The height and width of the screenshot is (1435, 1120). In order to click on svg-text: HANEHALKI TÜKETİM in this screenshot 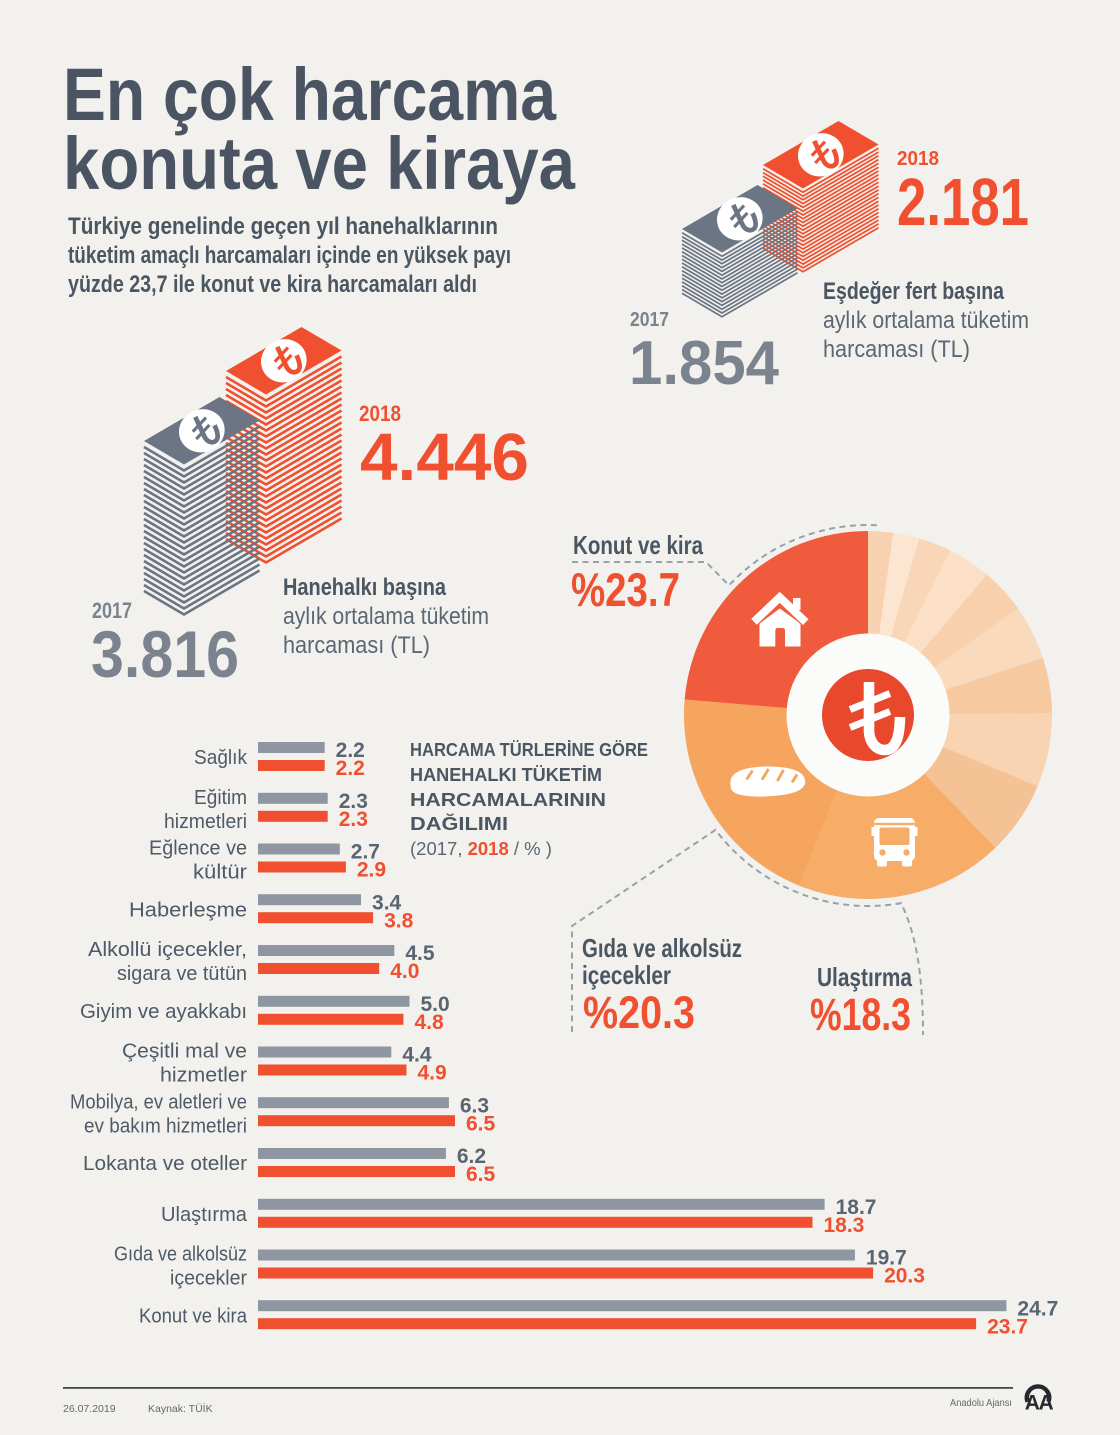, I will do `click(506, 774)`.